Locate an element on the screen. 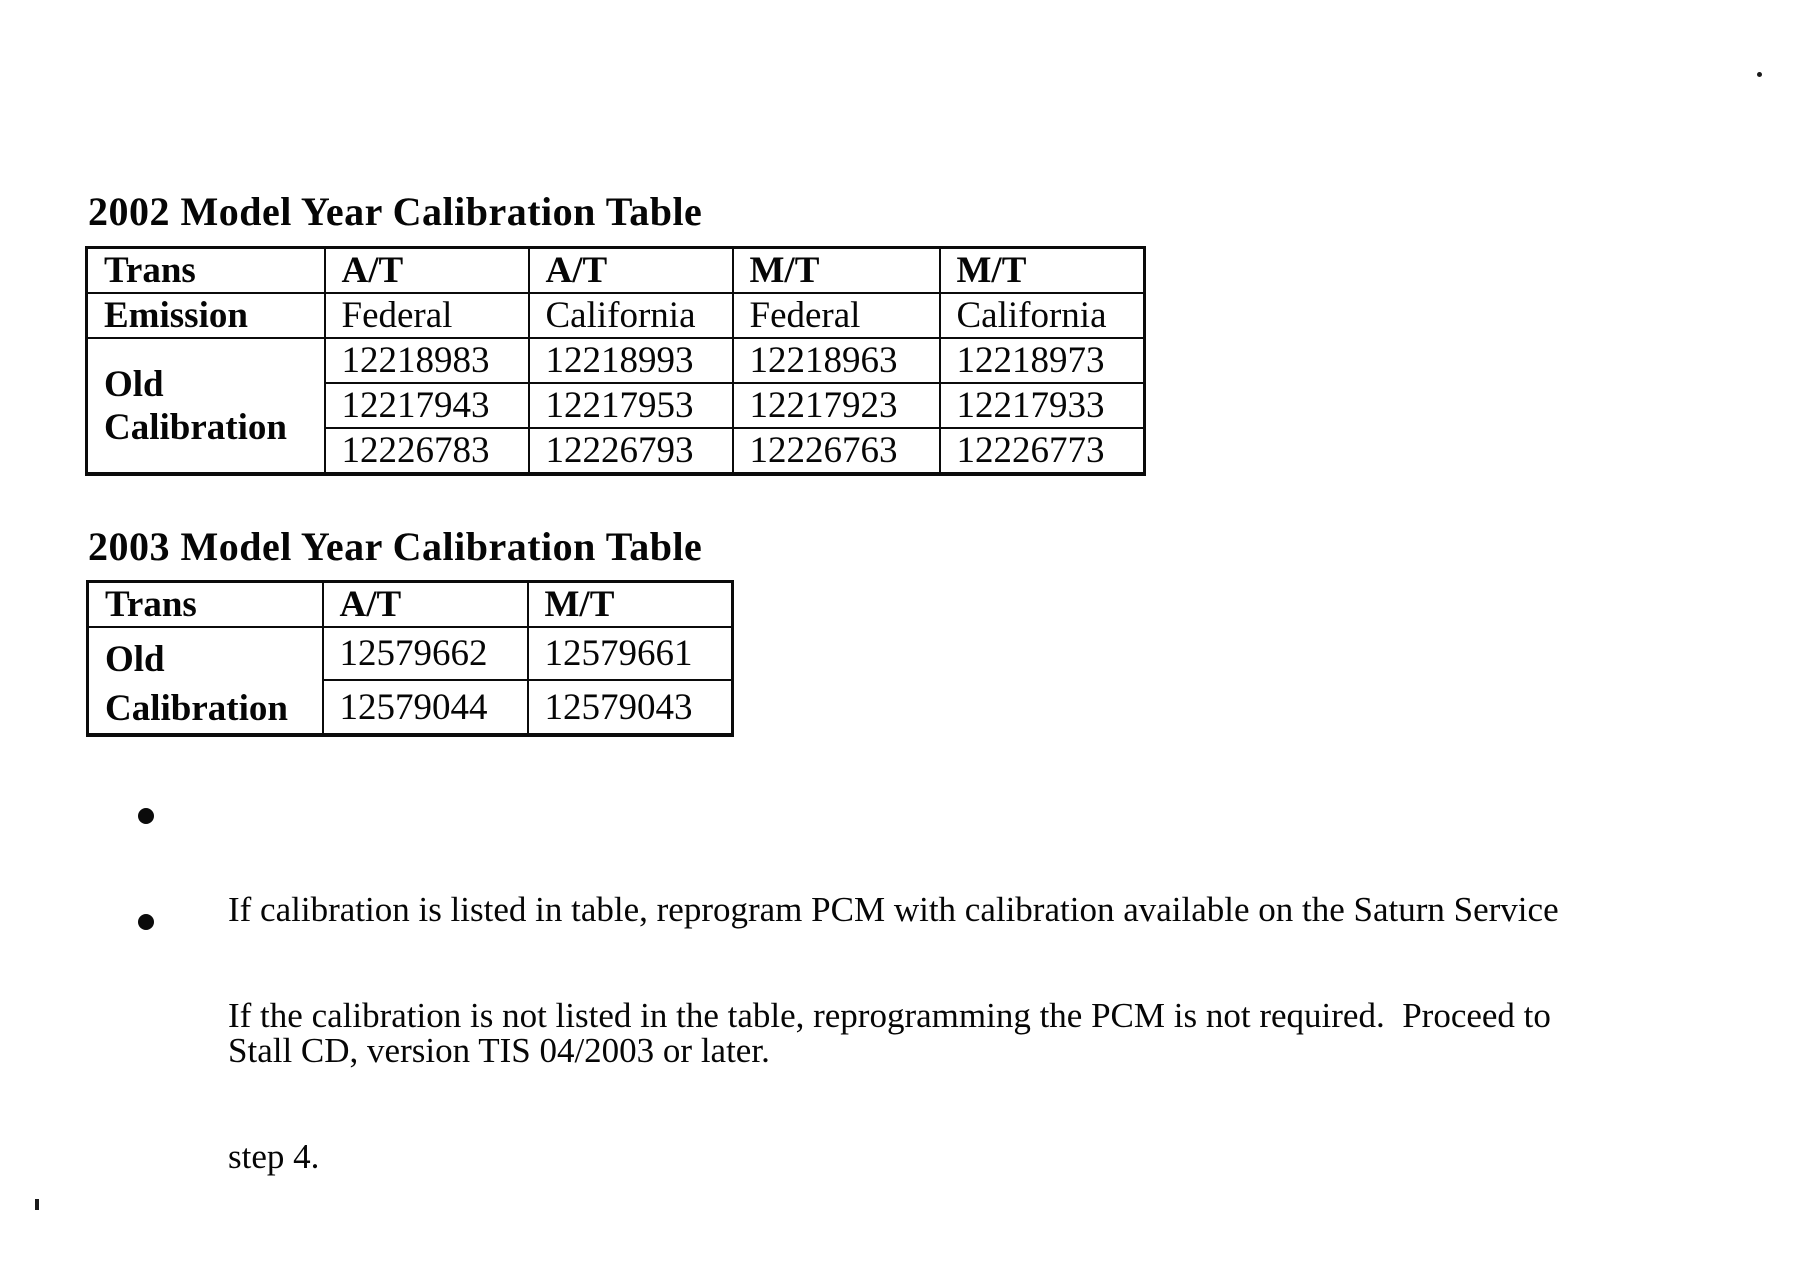 This screenshot has width=1797, height=1283. table-row: 12217943 12217953 12217923 12217933 is located at coordinates (616, 405).